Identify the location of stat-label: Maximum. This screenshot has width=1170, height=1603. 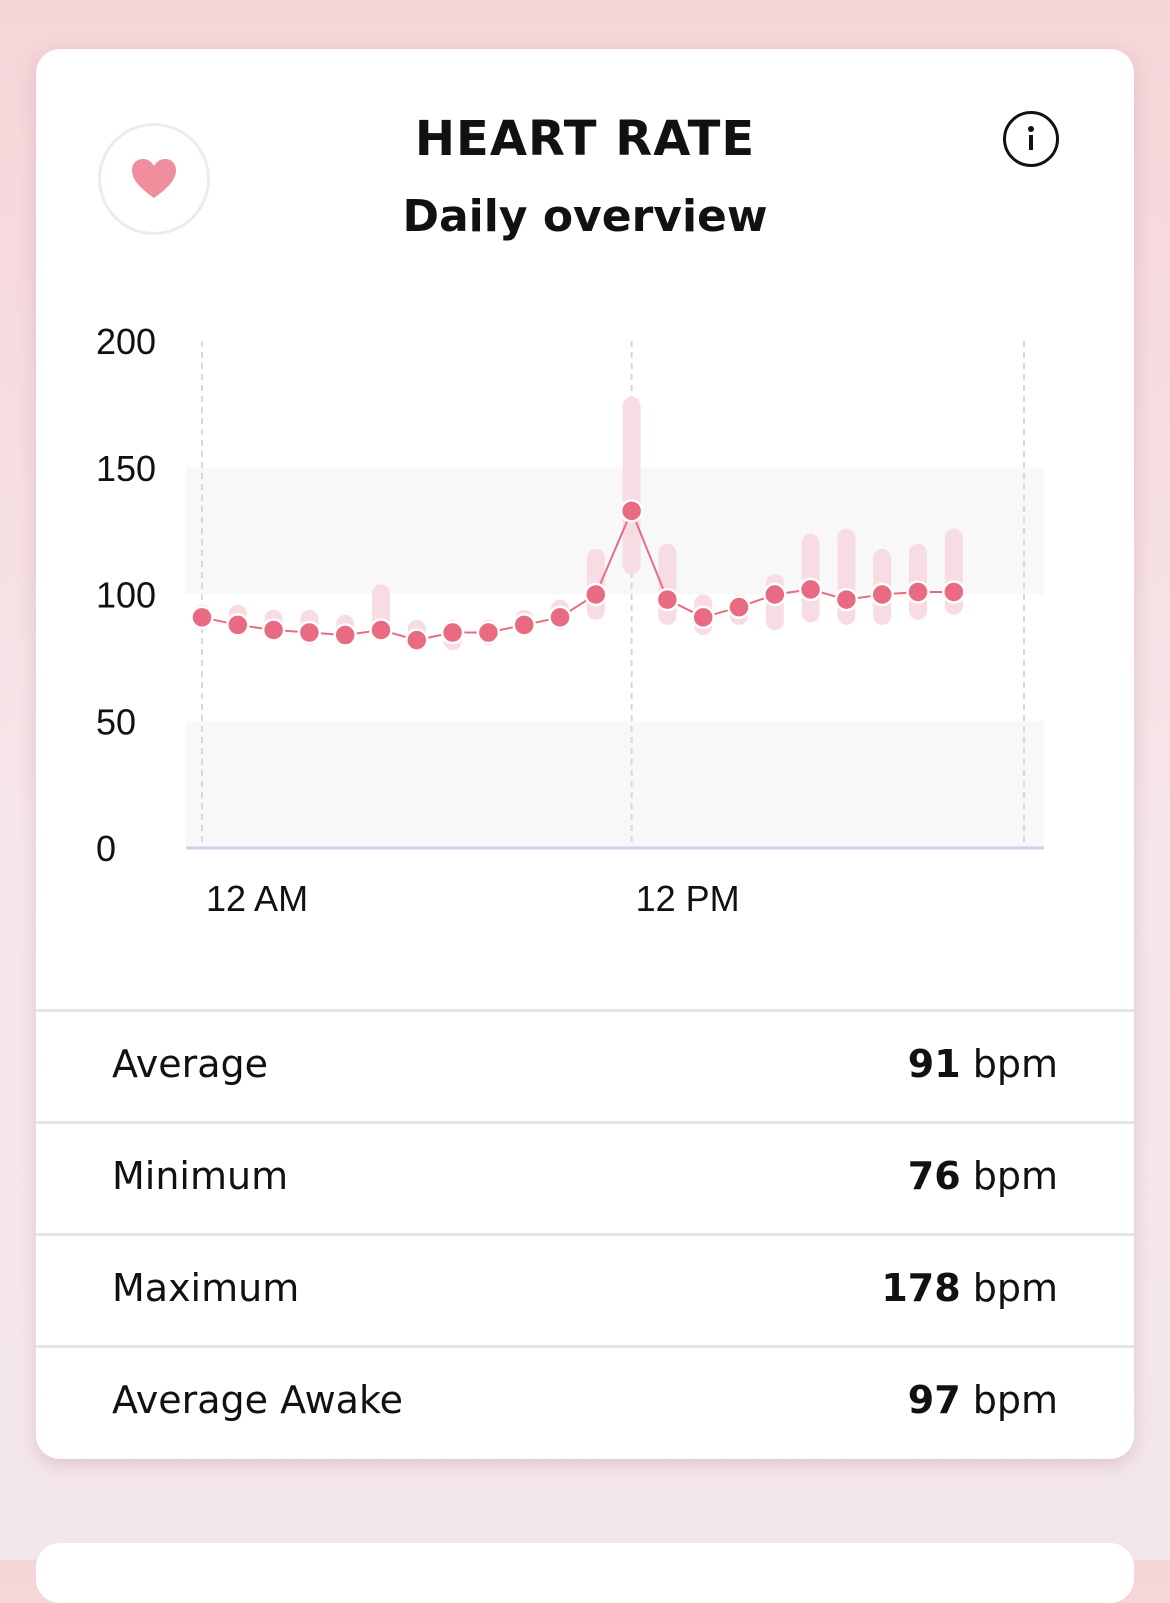
(206, 1288).